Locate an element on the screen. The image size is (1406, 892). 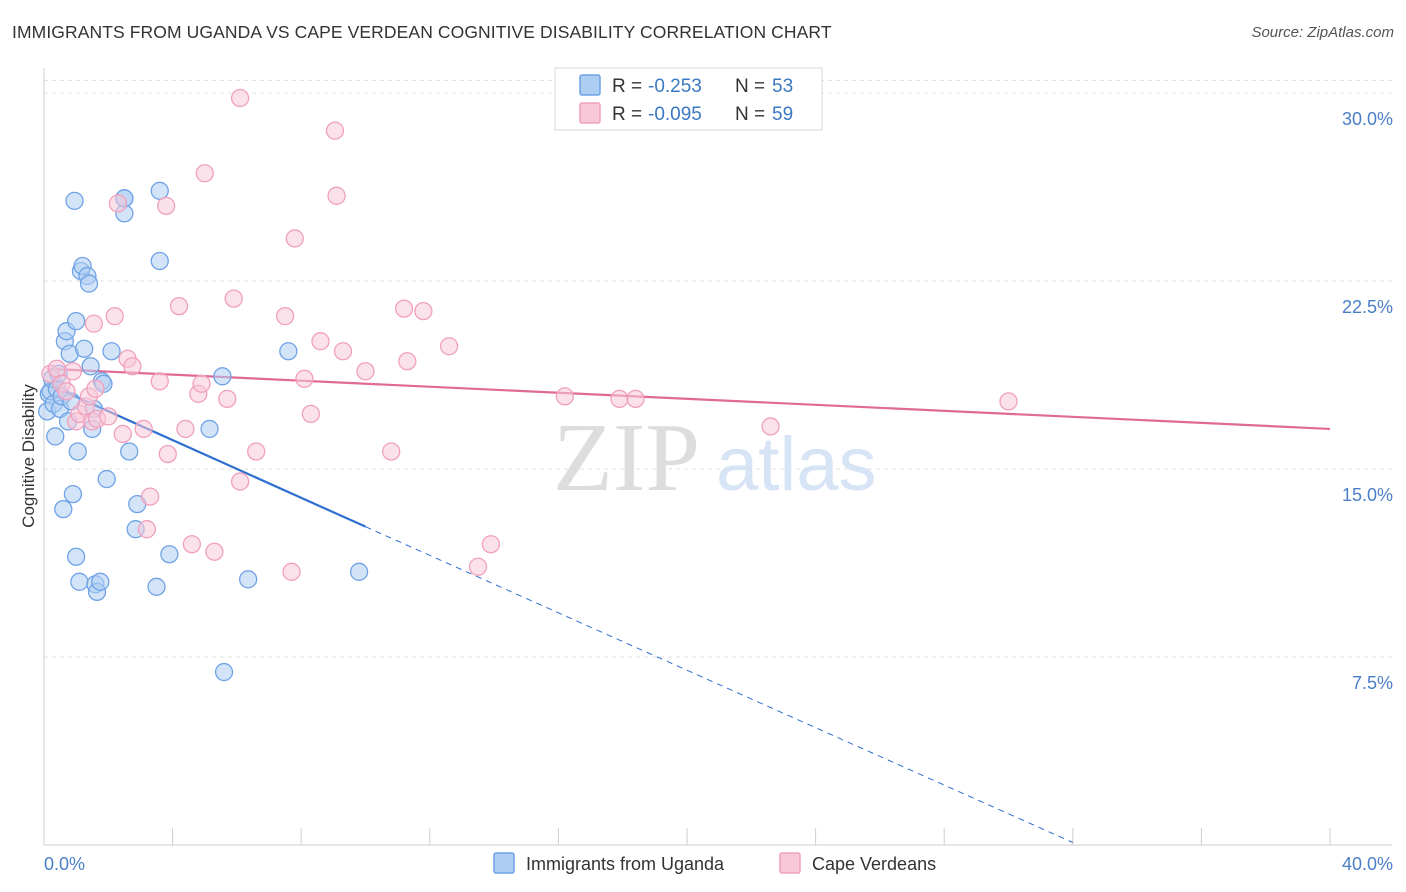
y-tick-label-3: 30.0% is located at coordinates (1367, 119).